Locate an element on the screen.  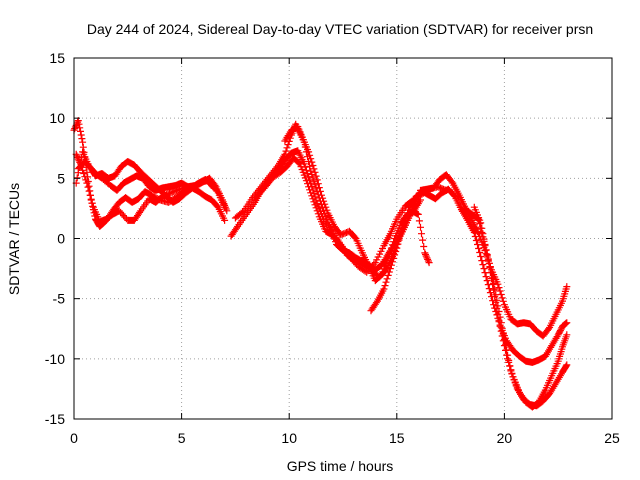
x-tick-label: 0 is located at coordinates (74, 438).